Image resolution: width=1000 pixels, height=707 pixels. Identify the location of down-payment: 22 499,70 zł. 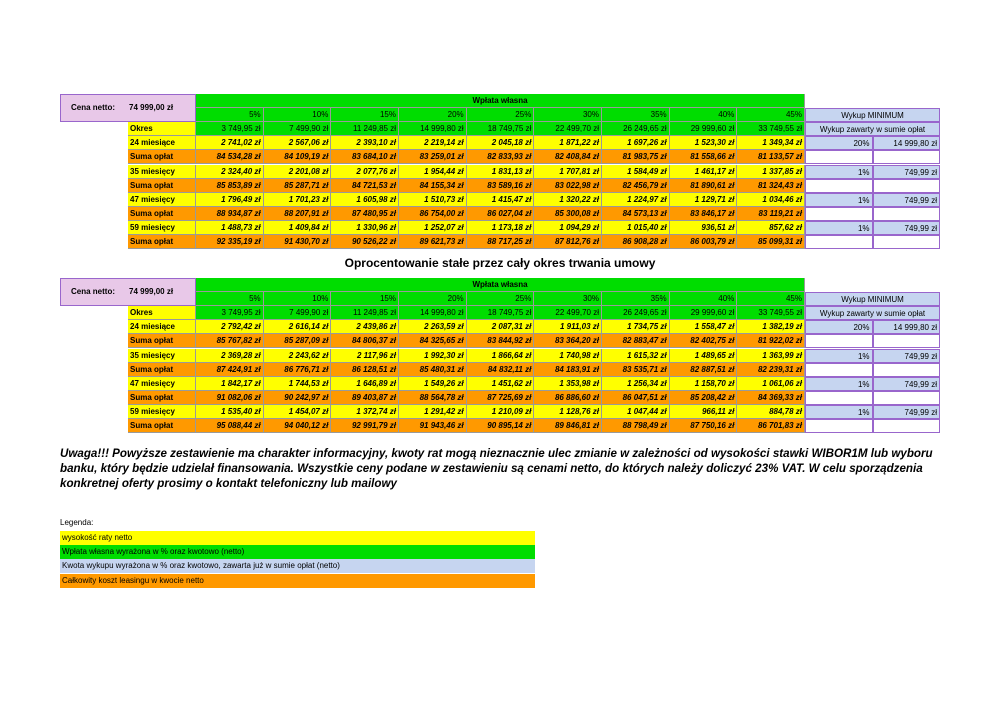
(568, 313).